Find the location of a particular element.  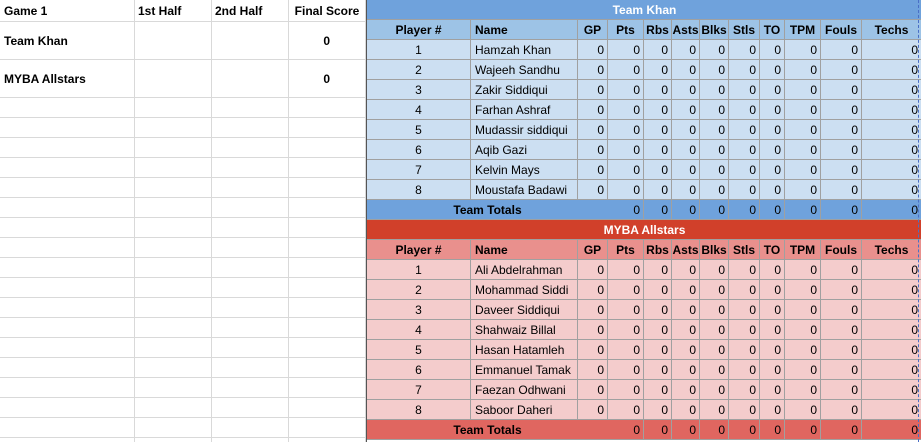

player-name-cell: Farhan Ashraf is located at coordinates (524, 110).